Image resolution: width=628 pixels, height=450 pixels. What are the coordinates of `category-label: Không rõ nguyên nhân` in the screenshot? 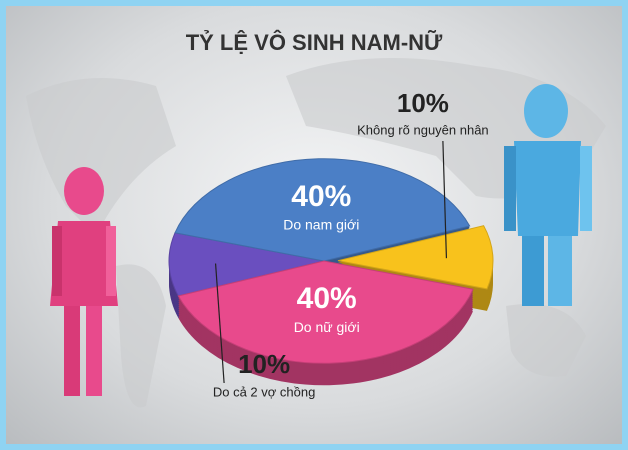 It's located at (423, 129).